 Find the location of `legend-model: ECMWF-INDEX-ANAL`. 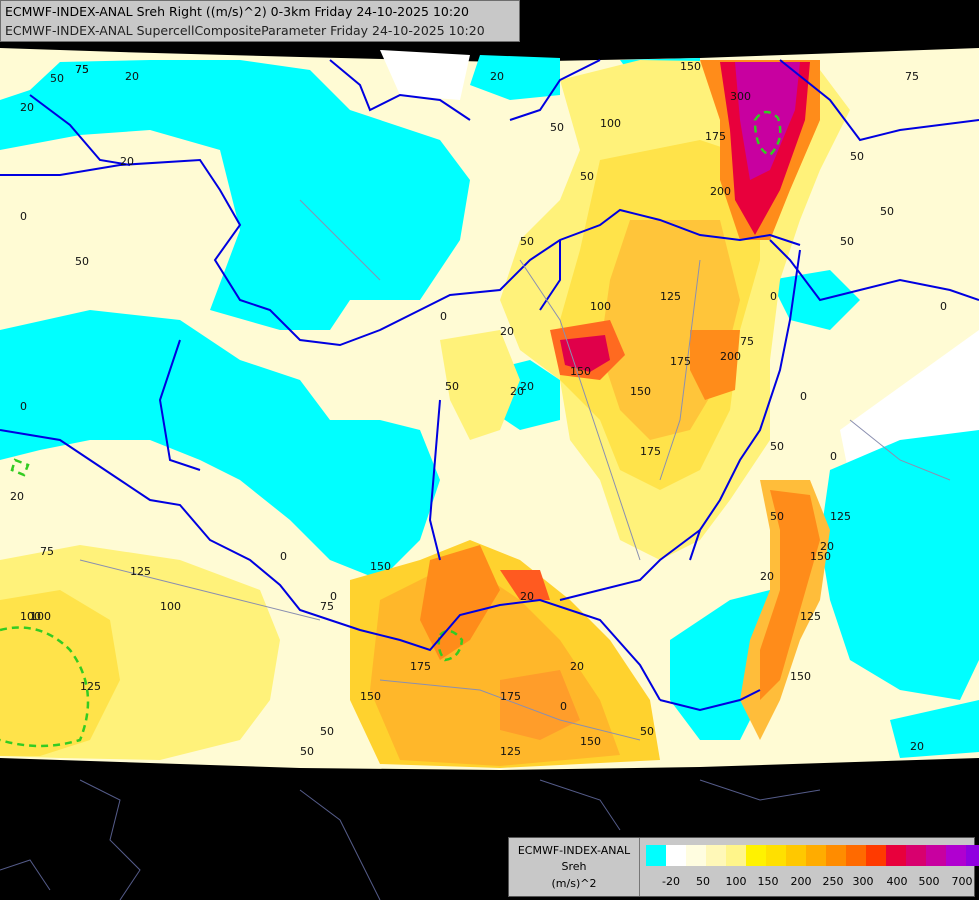

legend-model: ECMWF-INDEX-ANAL is located at coordinates (574, 850).